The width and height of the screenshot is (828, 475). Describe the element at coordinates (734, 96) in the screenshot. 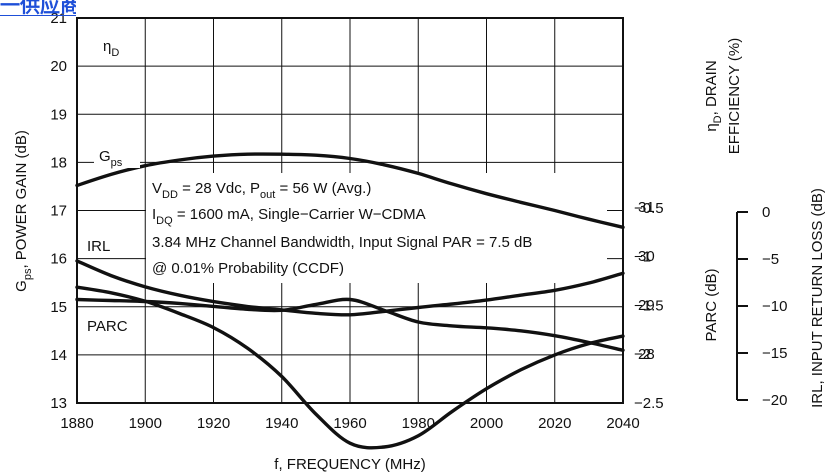

I see `efficiency-axis-title-line-2: EFFICIENCY (%)` at that location.